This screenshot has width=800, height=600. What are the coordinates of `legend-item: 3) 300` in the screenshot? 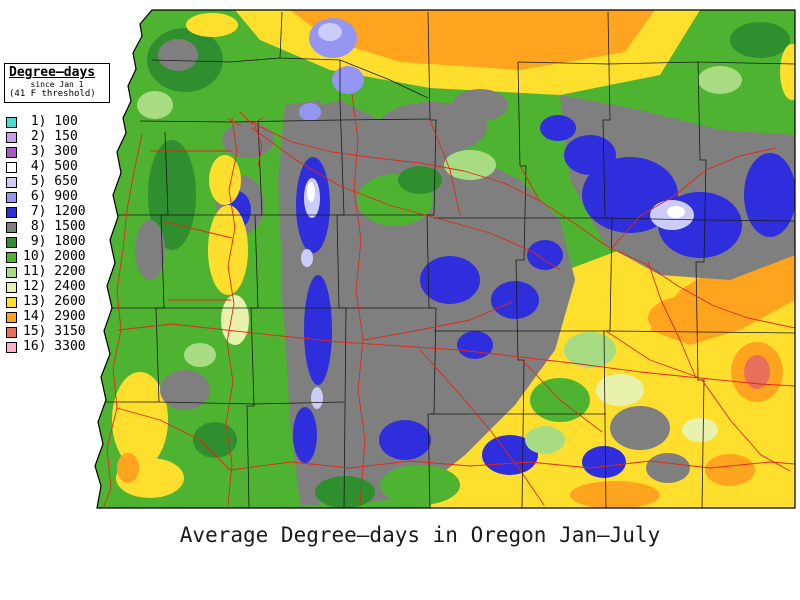 It's located at (58, 151).